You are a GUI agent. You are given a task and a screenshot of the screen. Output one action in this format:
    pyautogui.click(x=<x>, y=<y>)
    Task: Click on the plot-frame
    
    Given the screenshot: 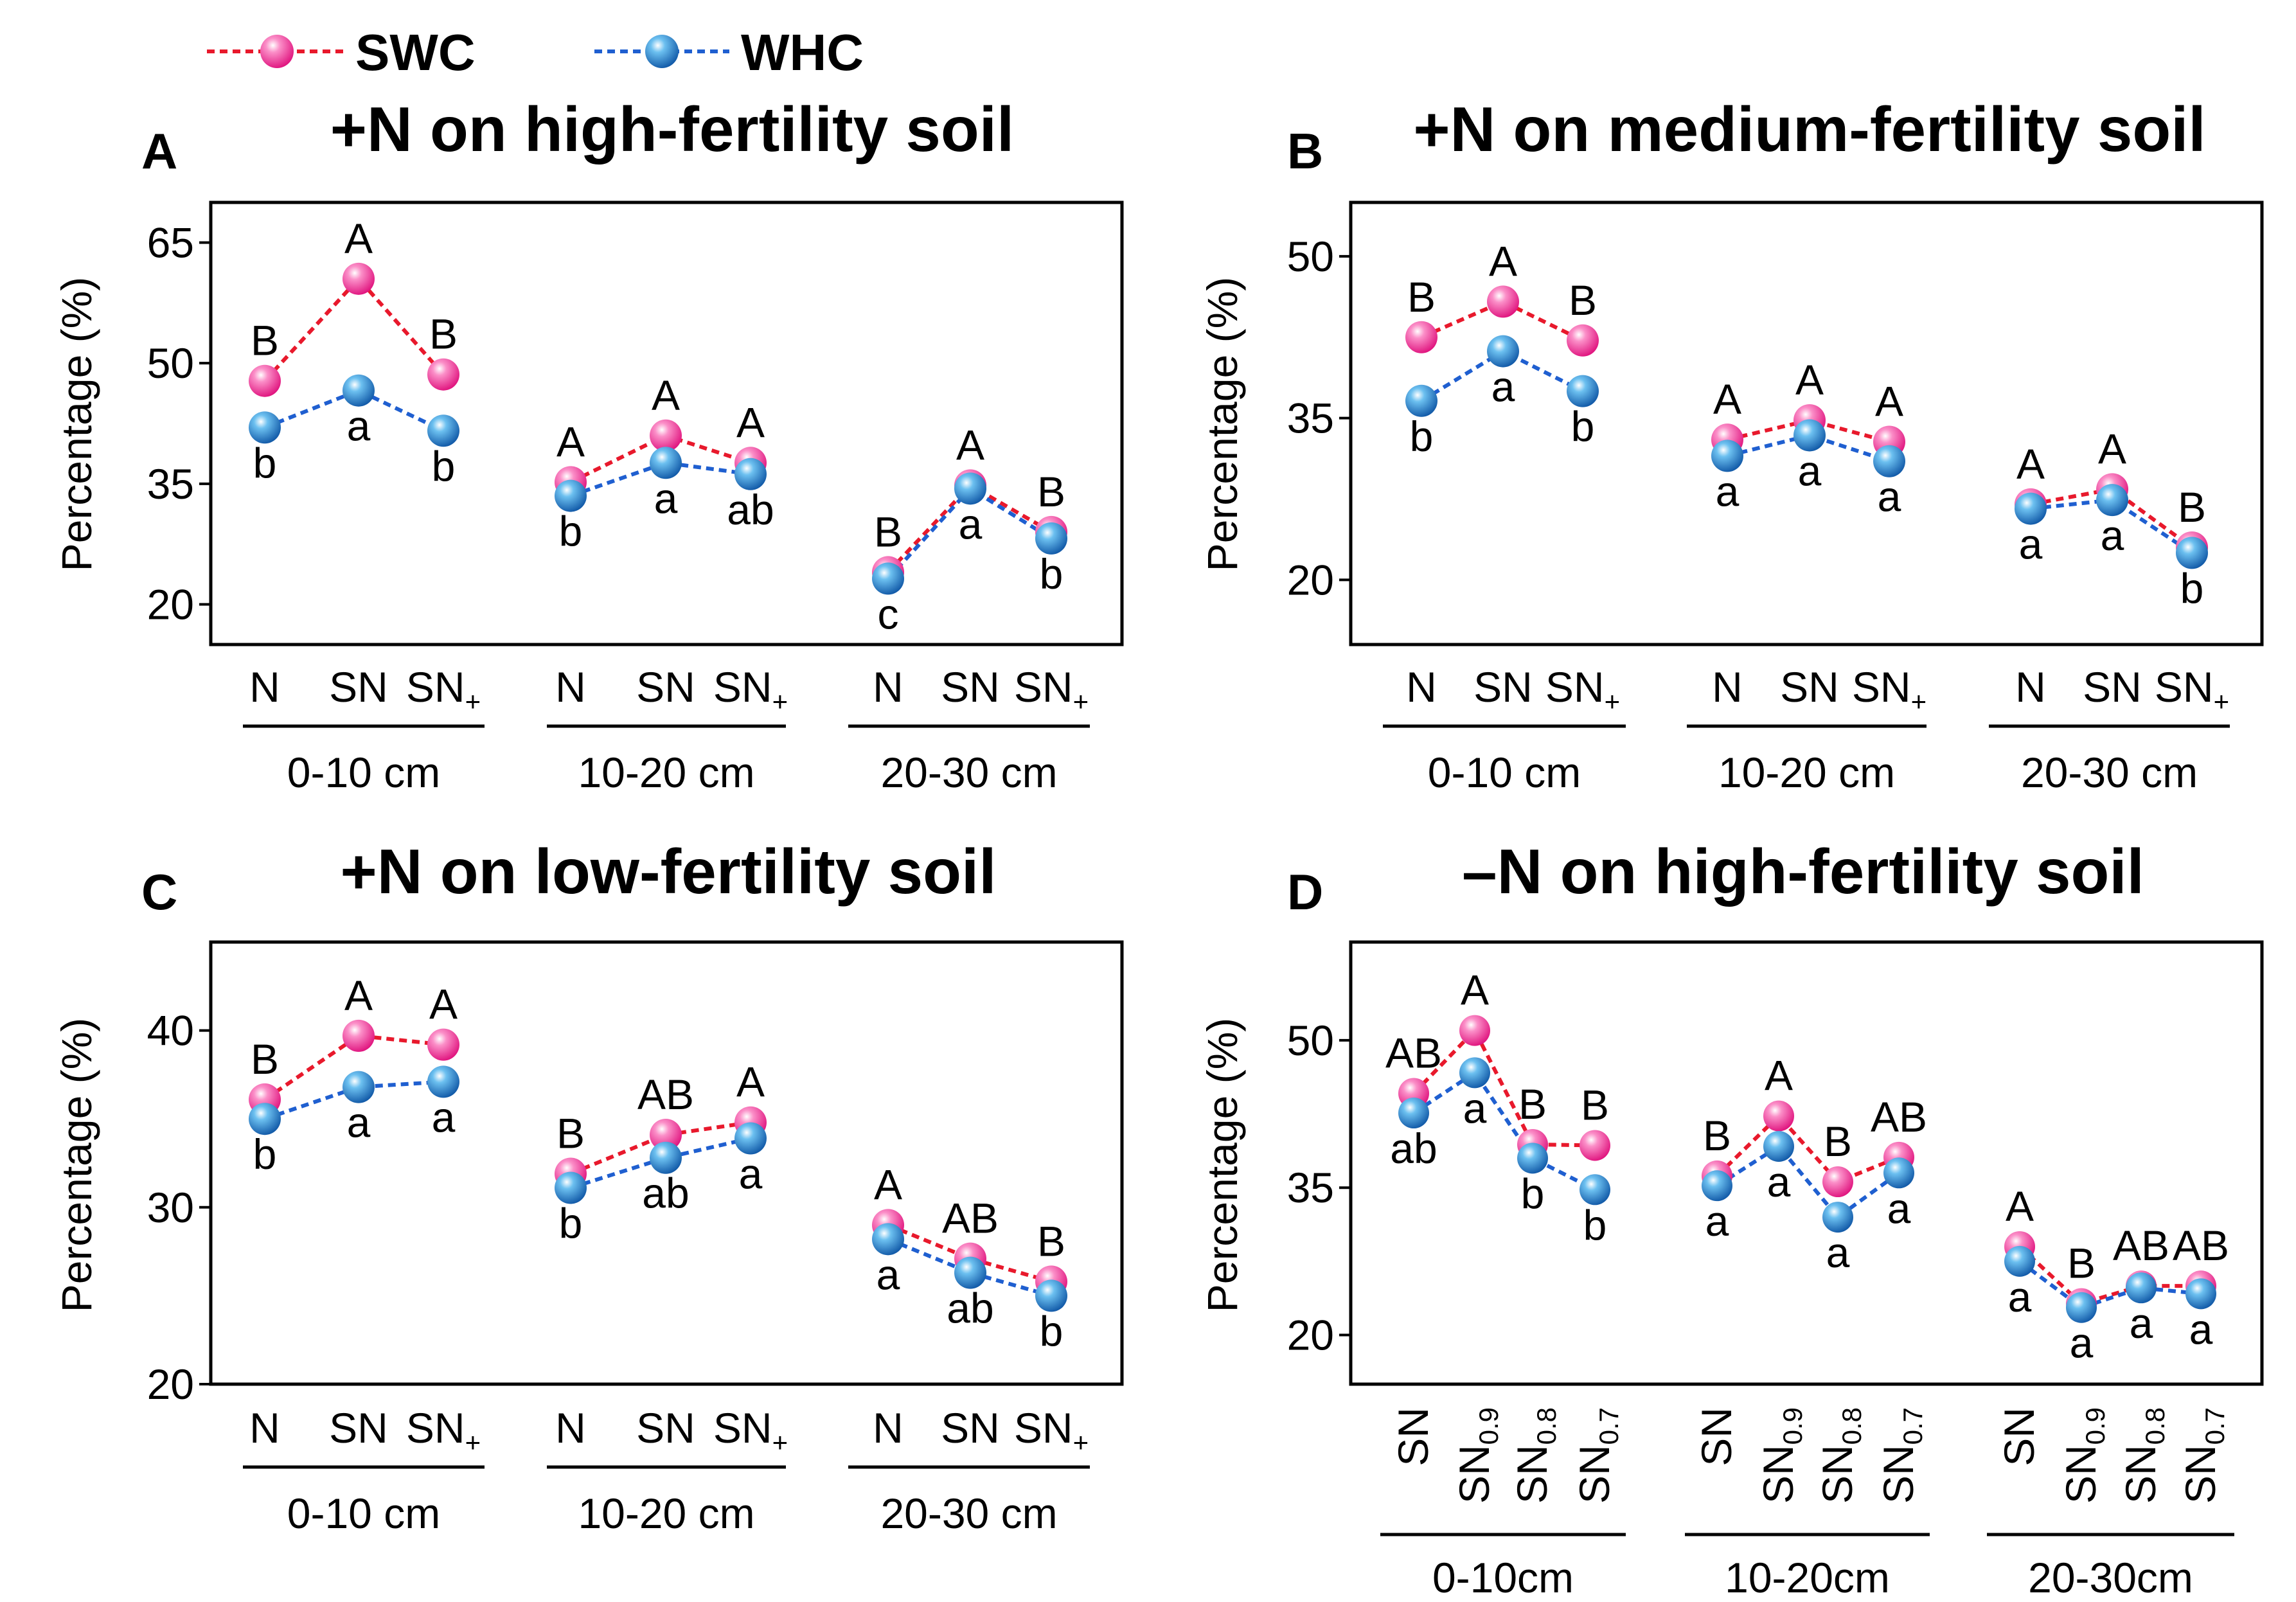 What is the action you would take?
    pyautogui.click(x=667, y=423)
    